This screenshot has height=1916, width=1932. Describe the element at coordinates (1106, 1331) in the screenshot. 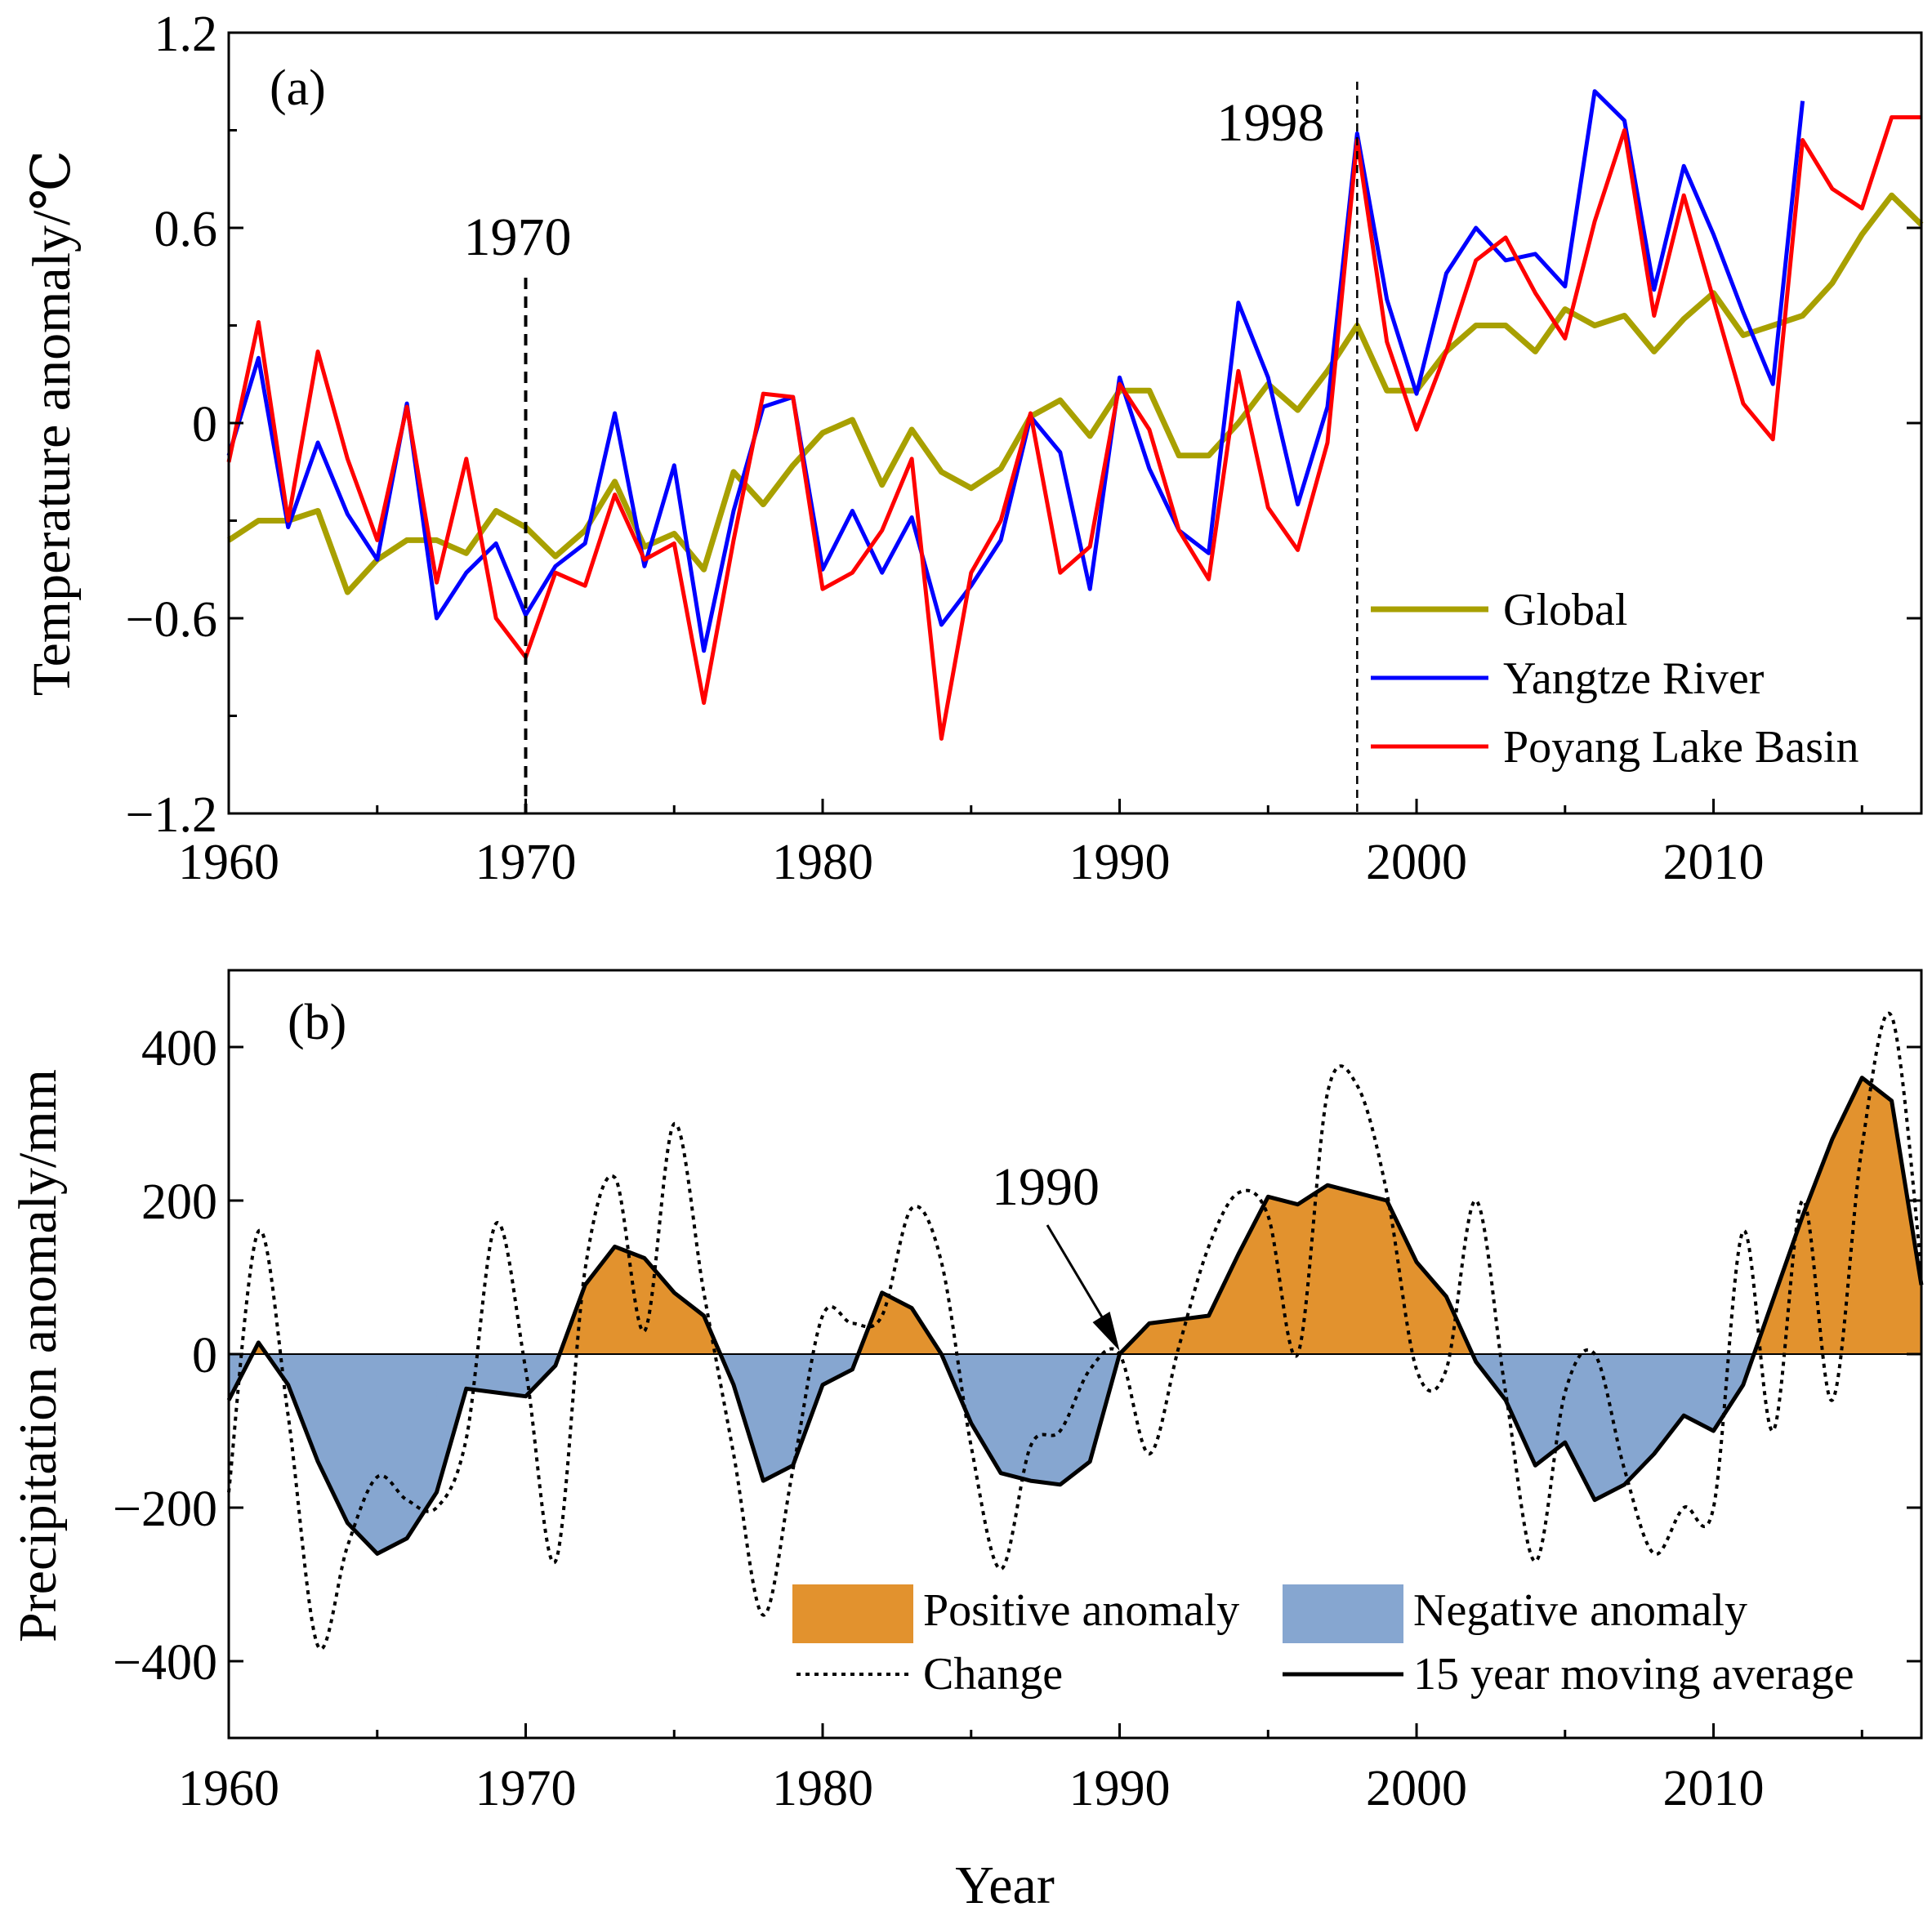

I see `arrow-1990-head` at that location.